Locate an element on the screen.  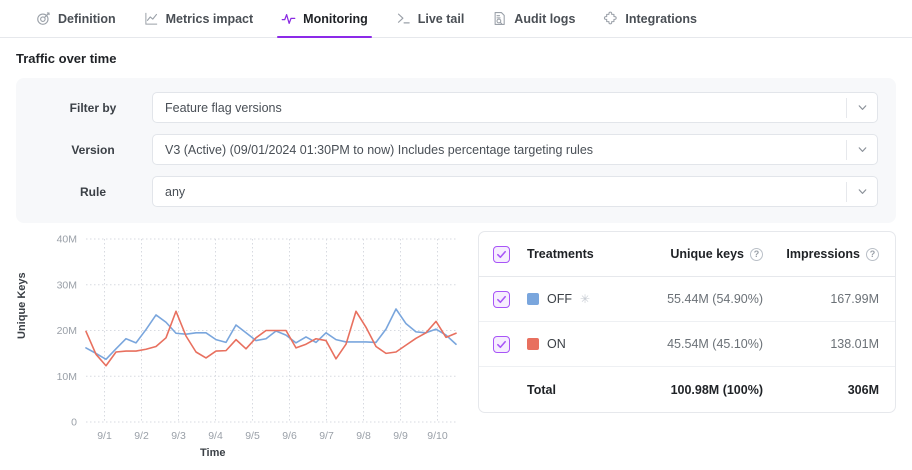
rule-select: any is located at coordinates (515, 191).